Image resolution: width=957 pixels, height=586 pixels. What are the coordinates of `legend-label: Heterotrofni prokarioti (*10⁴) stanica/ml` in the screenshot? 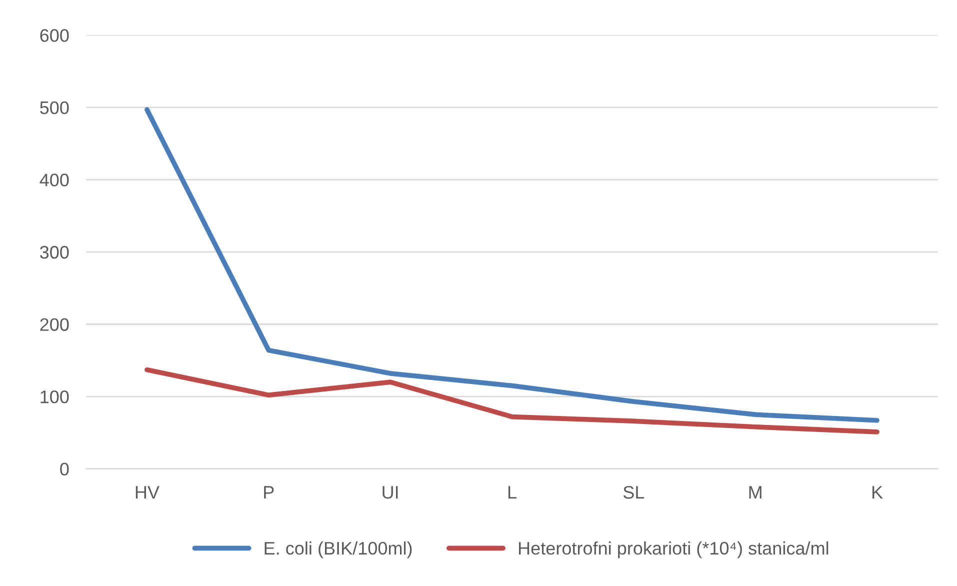 It's located at (673, 549).